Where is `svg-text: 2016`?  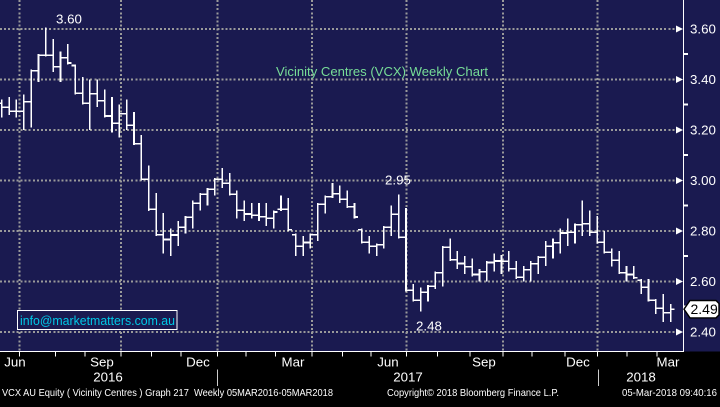
svg-text: 2016 is located at coordinates (108, 377).